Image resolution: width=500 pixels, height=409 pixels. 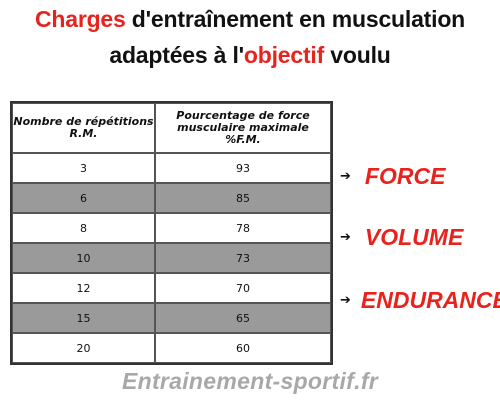 I want to click on header-repetitions: Nombre de répétitions R.M., so click(x=83, y=128).